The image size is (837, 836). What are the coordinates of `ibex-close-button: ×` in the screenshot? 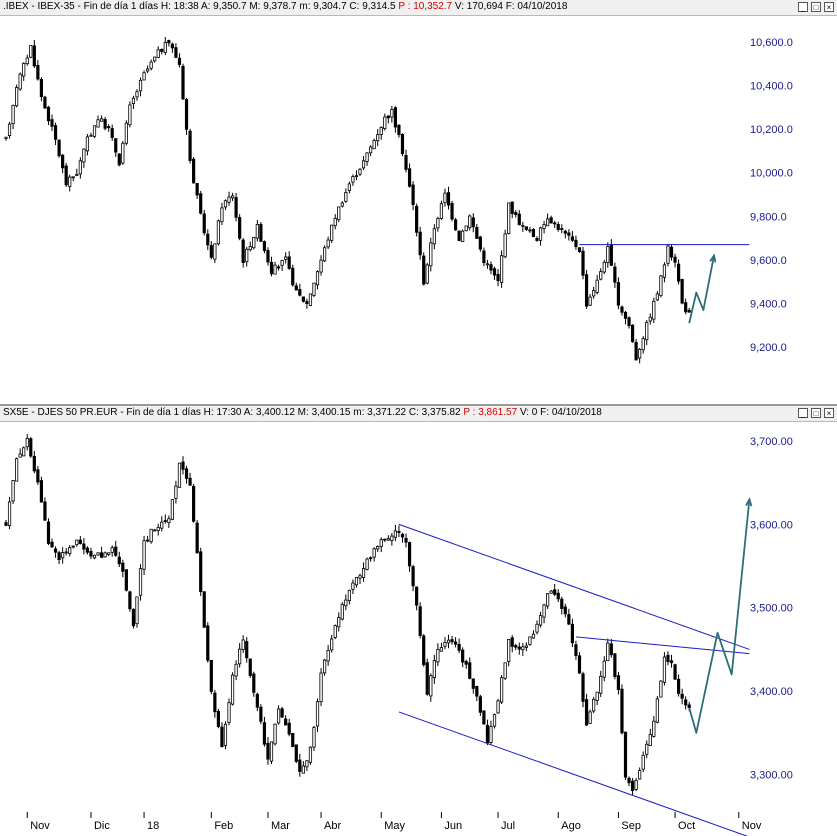 It's located at (829, 7).